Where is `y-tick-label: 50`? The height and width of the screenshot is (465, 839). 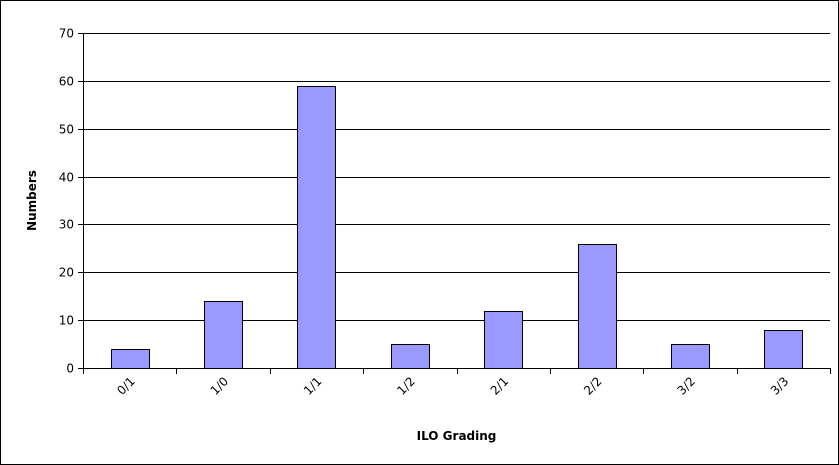 y-tick-label: 50 is located at coordinates (66, 130).